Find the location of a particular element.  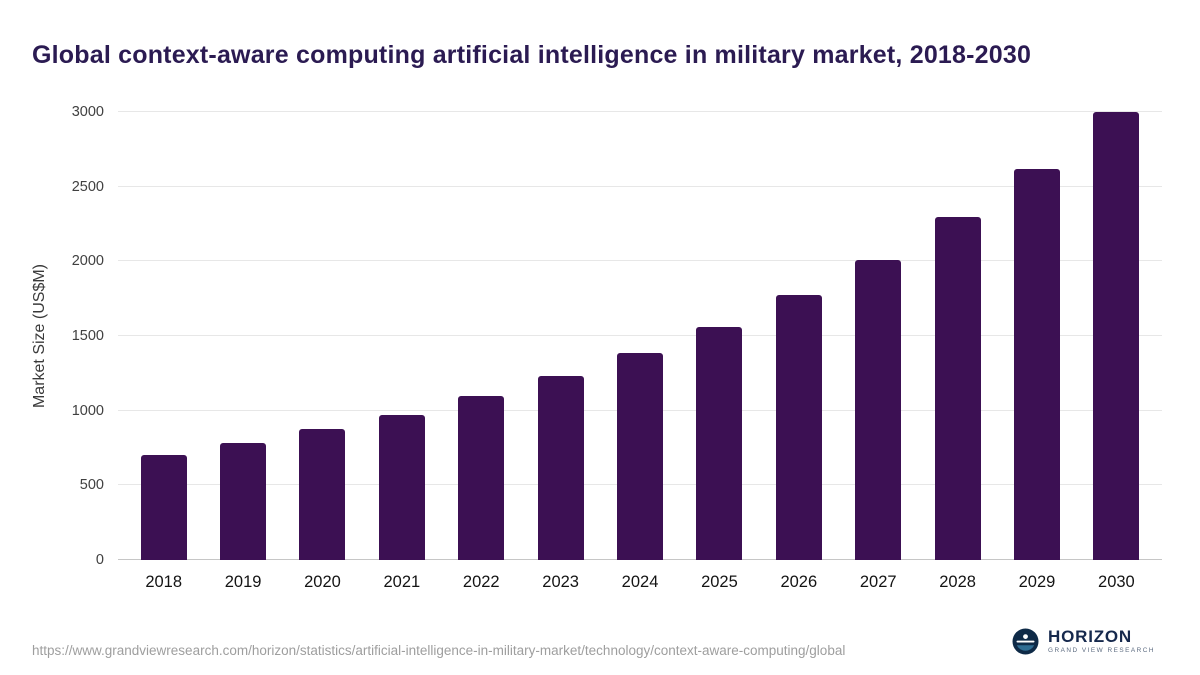

x-tick-label-2021: 2021 is located at coordinates (402, 582).